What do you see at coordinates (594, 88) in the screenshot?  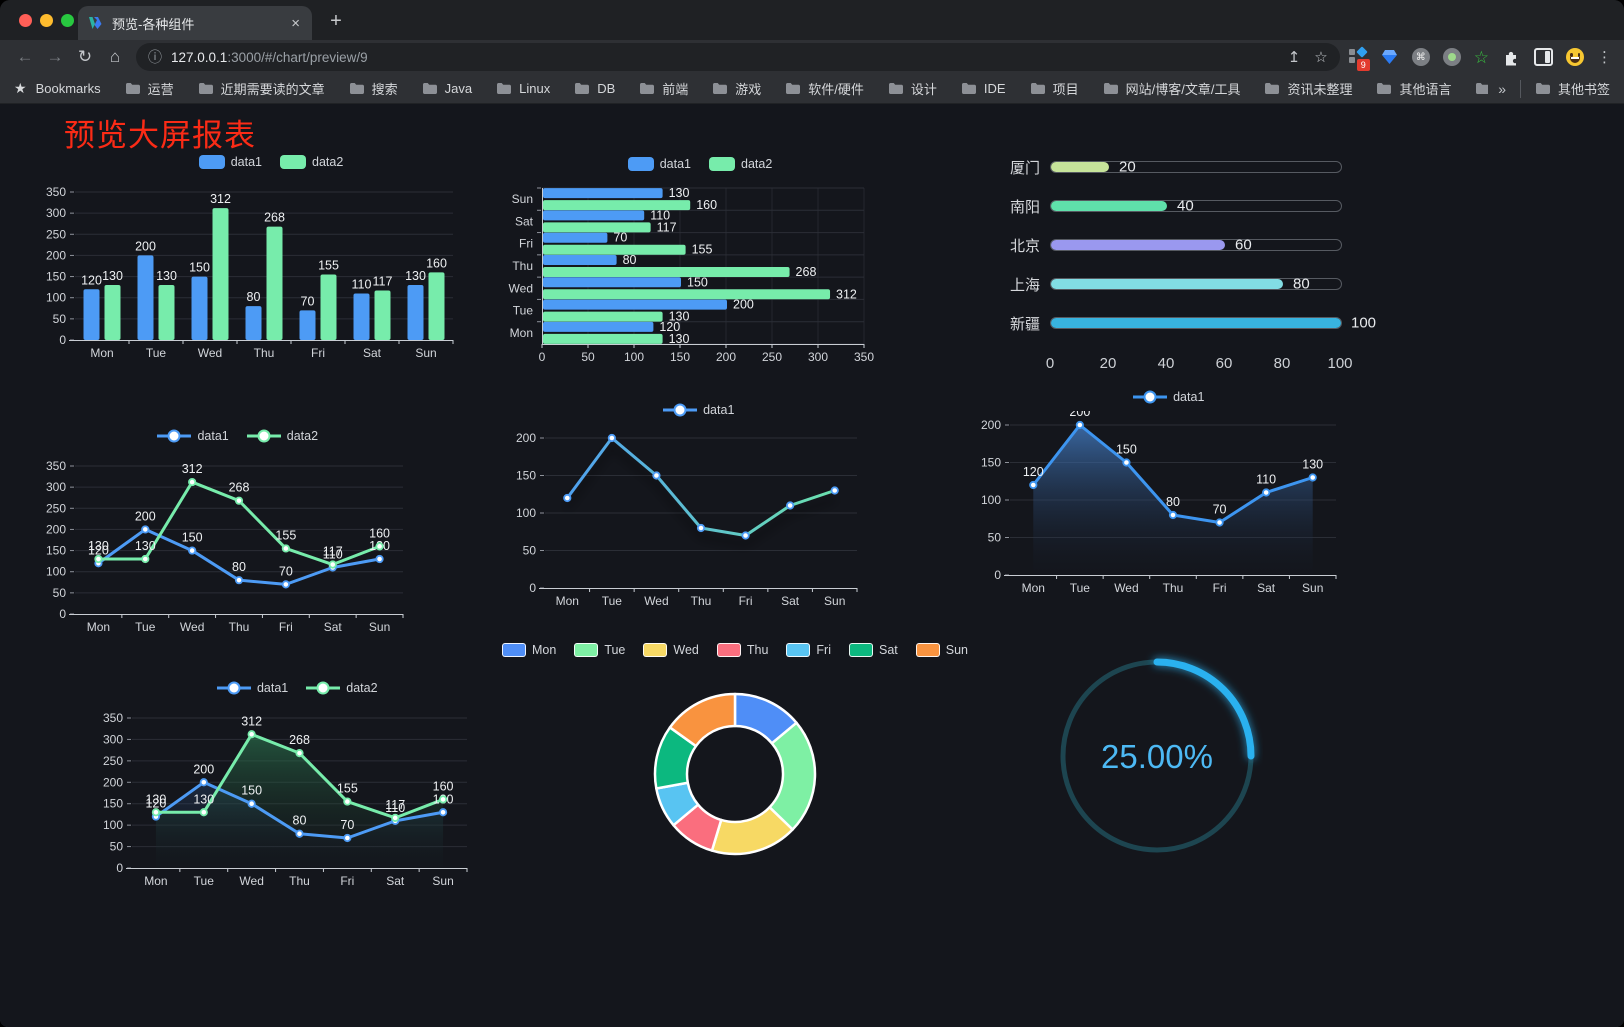 I see `bookmark-folder: DB` at bounding box center [594, 88].